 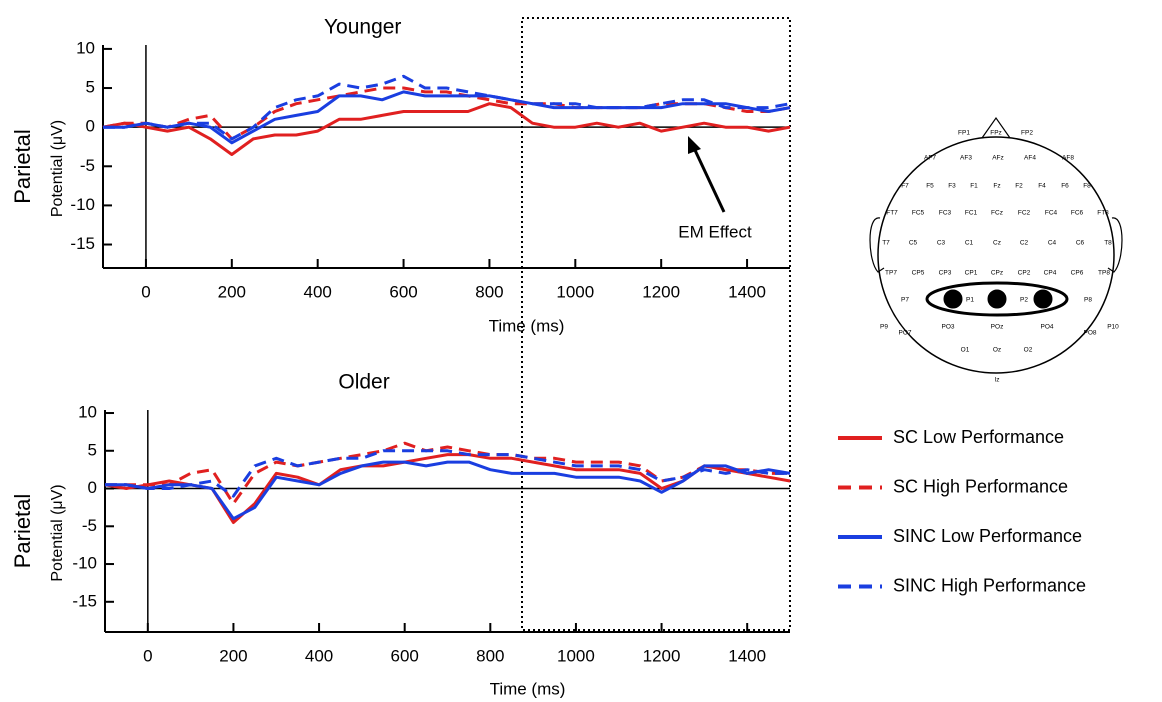 What do you see at coordinates (1042, 186) in the screenshot?
I see `electrode-label: F4` at bounding box center [1042, 186].